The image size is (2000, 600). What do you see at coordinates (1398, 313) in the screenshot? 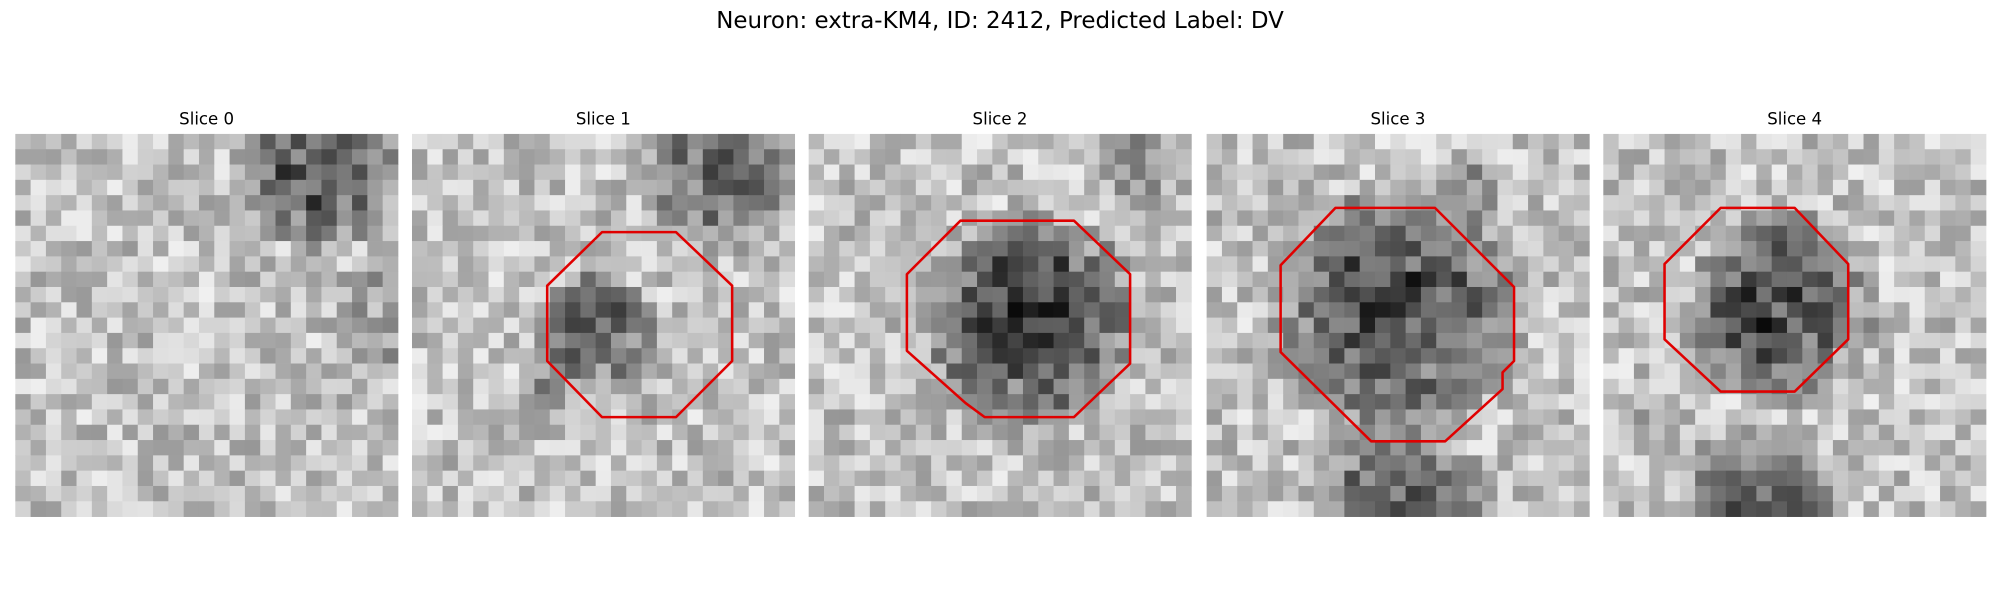
I see `slice-panel: Slice 3` at bounding box center [1398, 313].